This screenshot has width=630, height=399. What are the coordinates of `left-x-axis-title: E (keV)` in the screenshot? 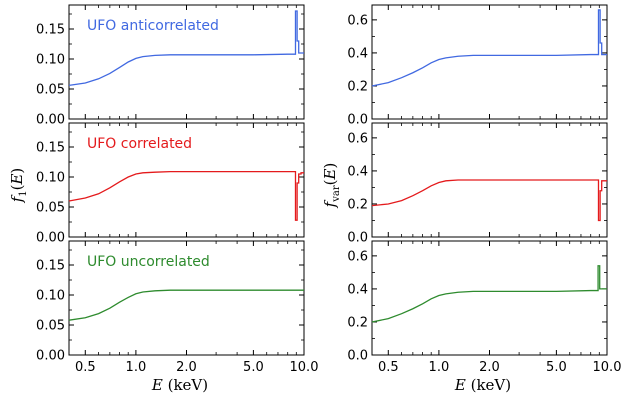 It's located at (179, 385).